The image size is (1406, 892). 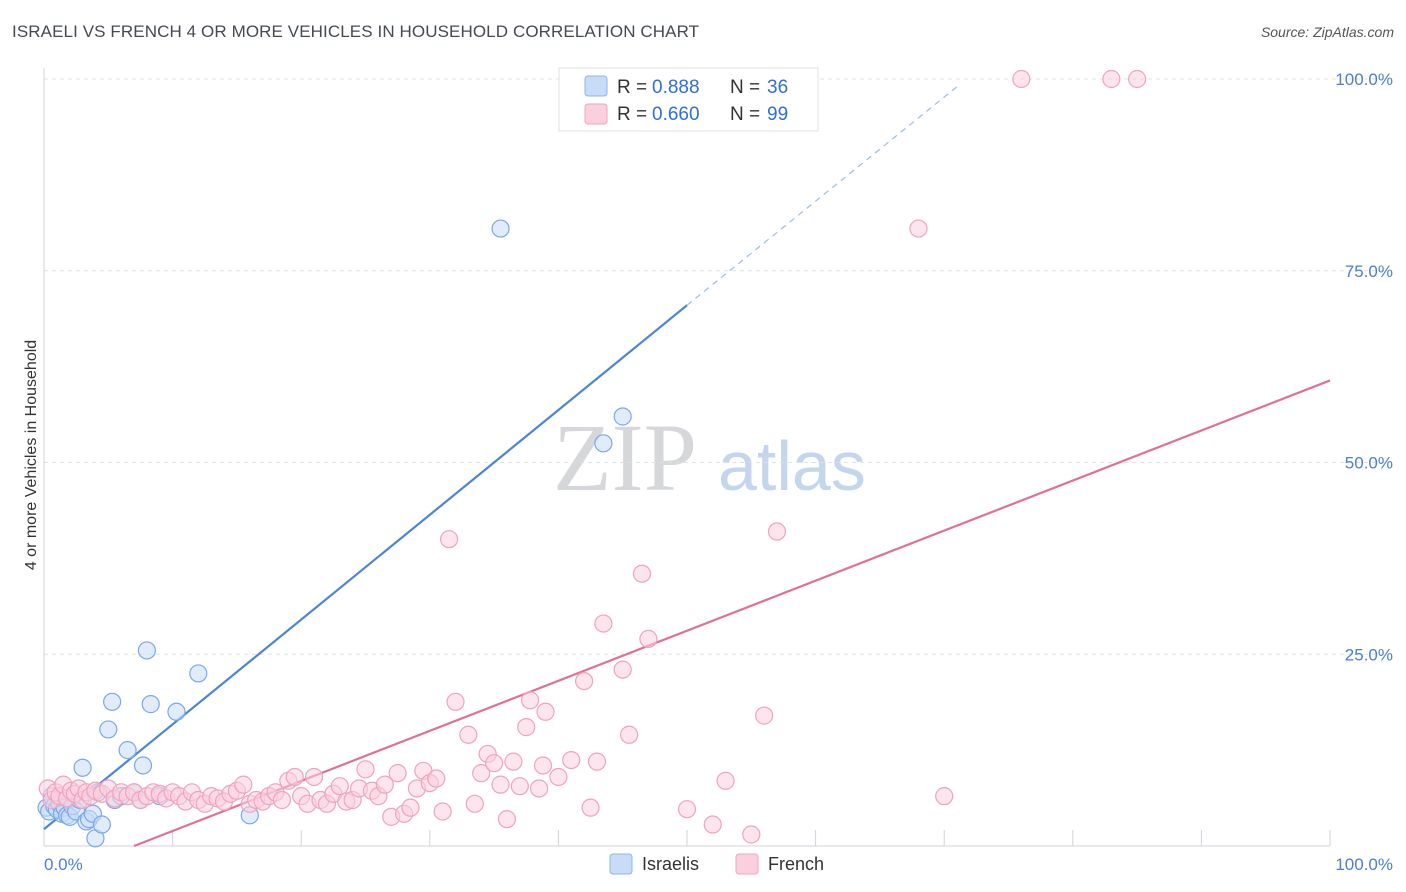 What do you see at coordinates (745, 114) in the screenshot?
I see `legend-n-label-french: N =` at bounding box center [745, 114].